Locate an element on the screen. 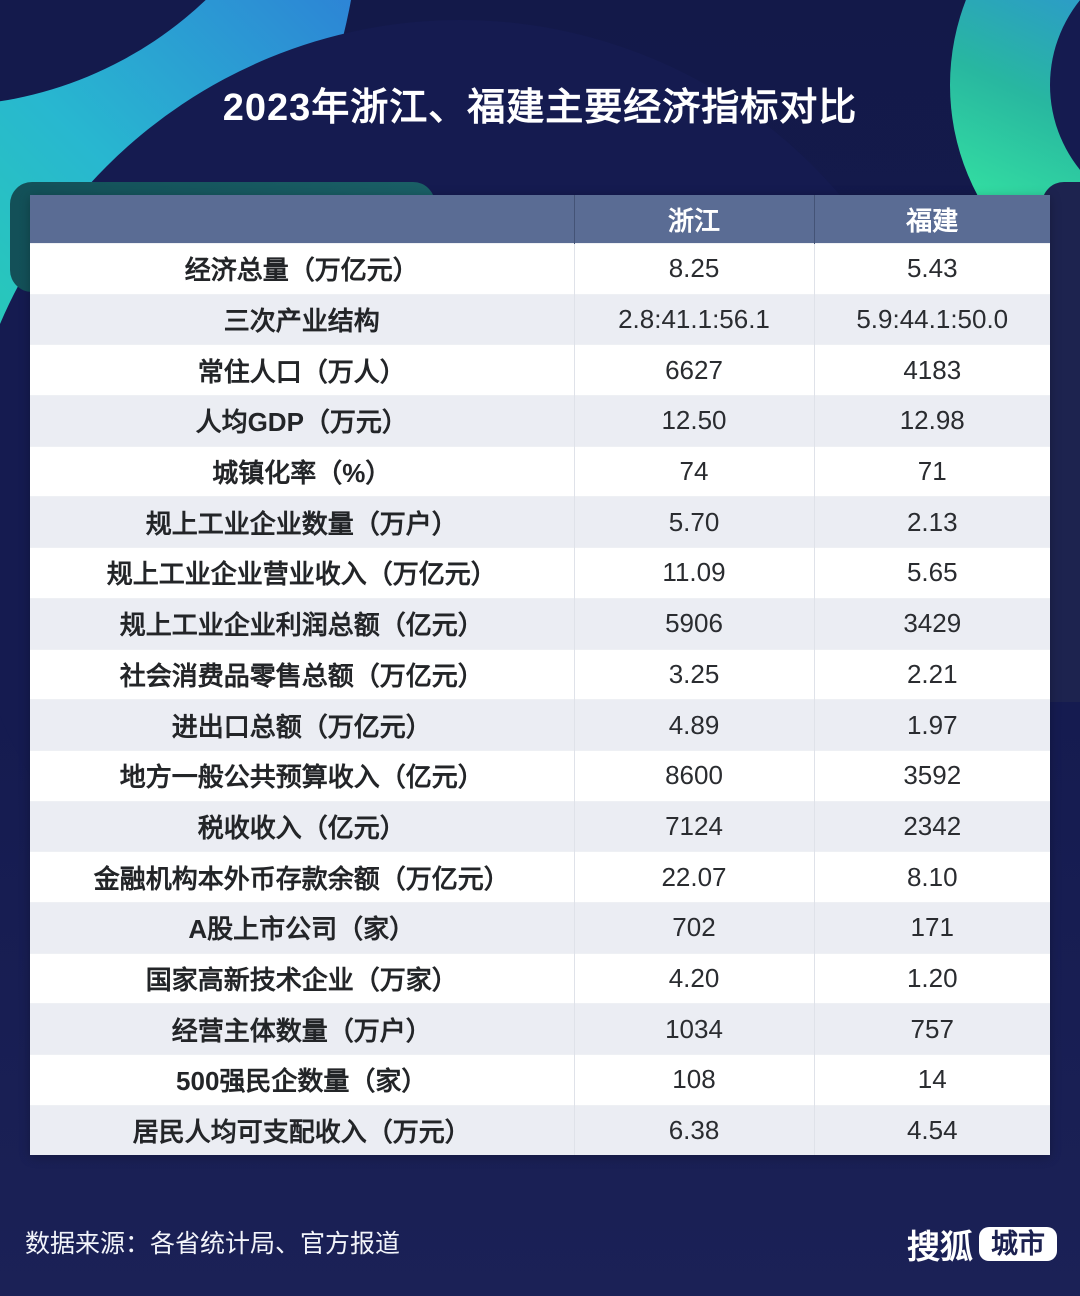  table-row: 常住人口（万人） 6627 4183 is located at coordinates (540, 370).